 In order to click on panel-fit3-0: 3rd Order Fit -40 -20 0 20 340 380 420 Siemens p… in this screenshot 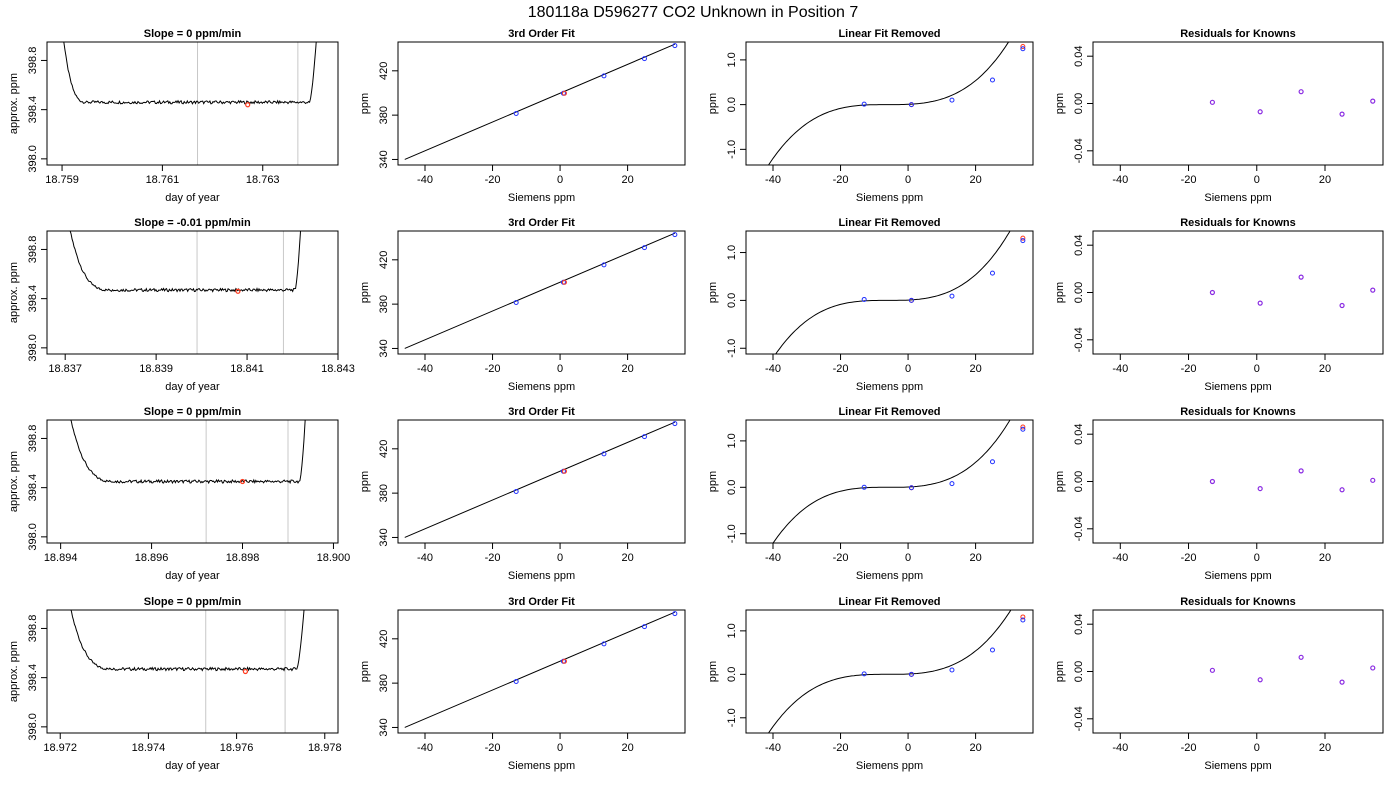, I will do `click(522, 116)`.